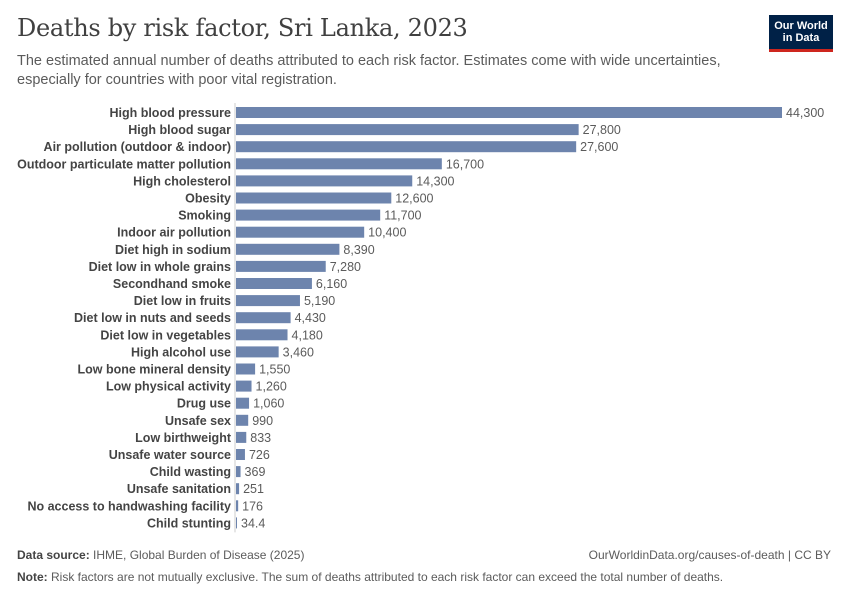 The width and height of the screenshot is (850, 600). What do you see at coordinates (255, 472) in the screenshot?
I see `value-label: 369` at bounding box center [255, 472].